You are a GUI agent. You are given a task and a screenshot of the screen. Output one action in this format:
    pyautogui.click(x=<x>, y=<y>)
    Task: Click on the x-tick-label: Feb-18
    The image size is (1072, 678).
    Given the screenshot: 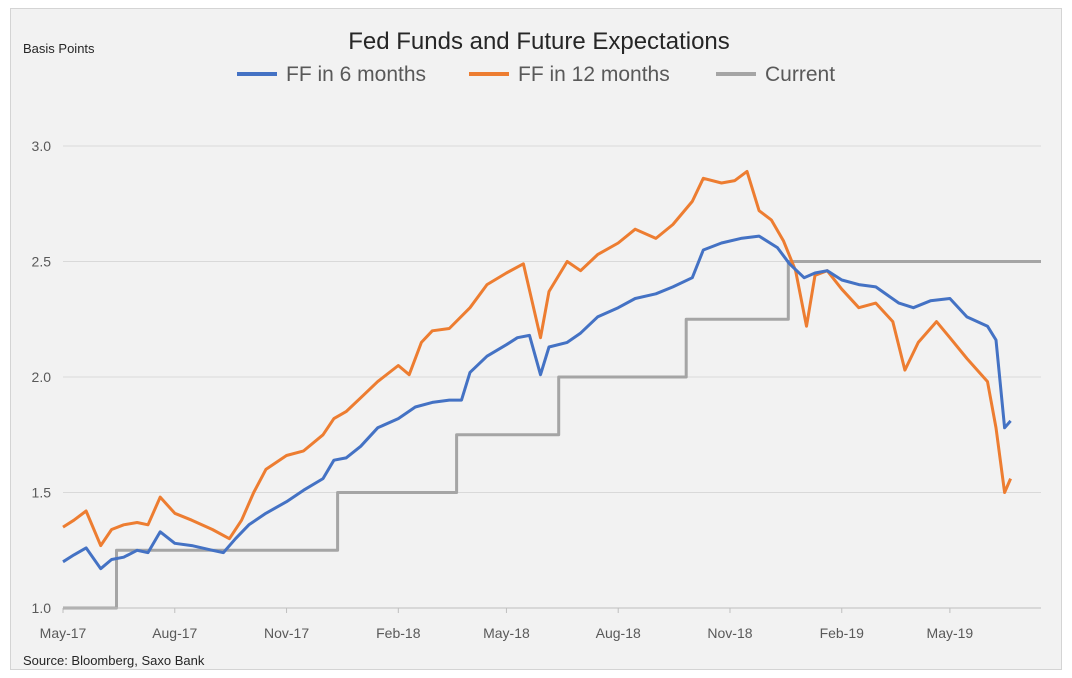 What is the action you would take?
    pyautogui.click(x=398, y=633)
    